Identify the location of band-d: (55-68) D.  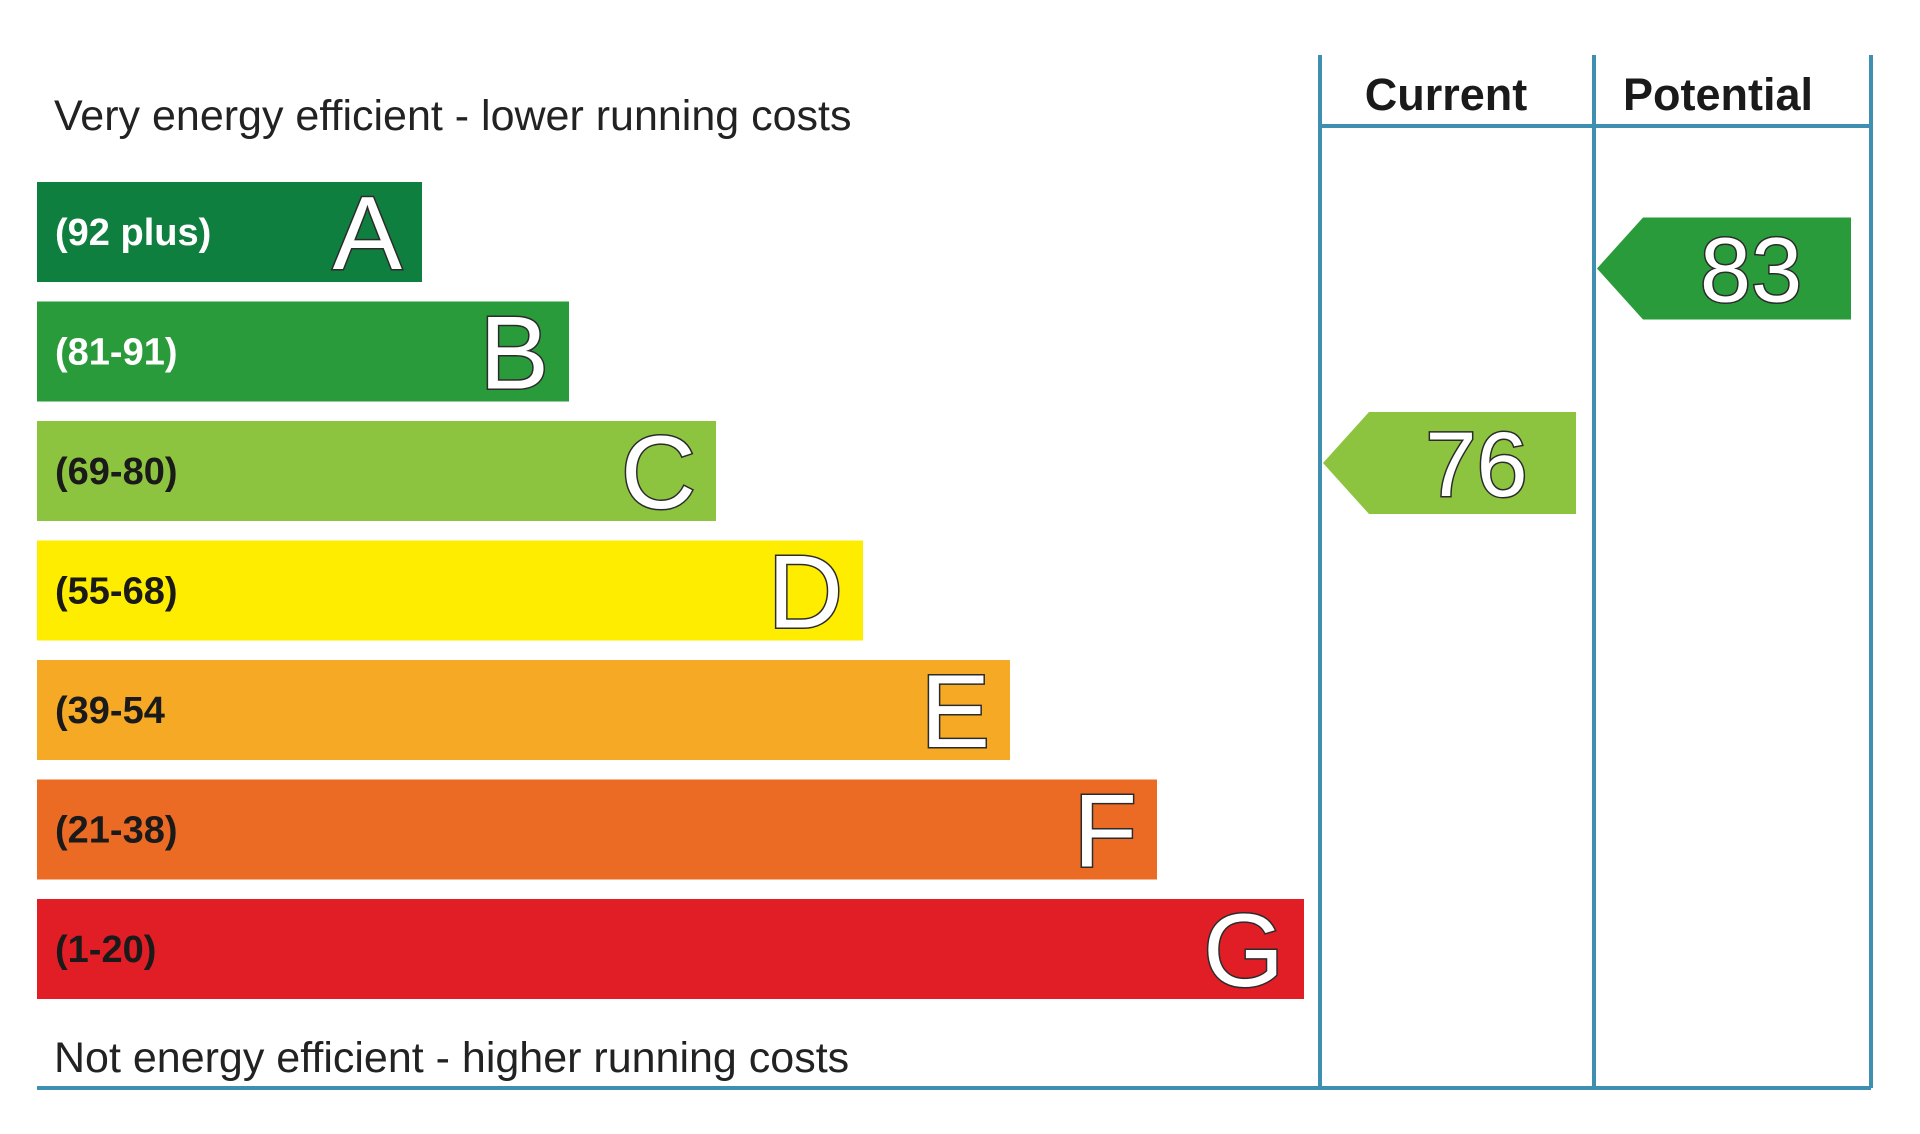
(450, 592).